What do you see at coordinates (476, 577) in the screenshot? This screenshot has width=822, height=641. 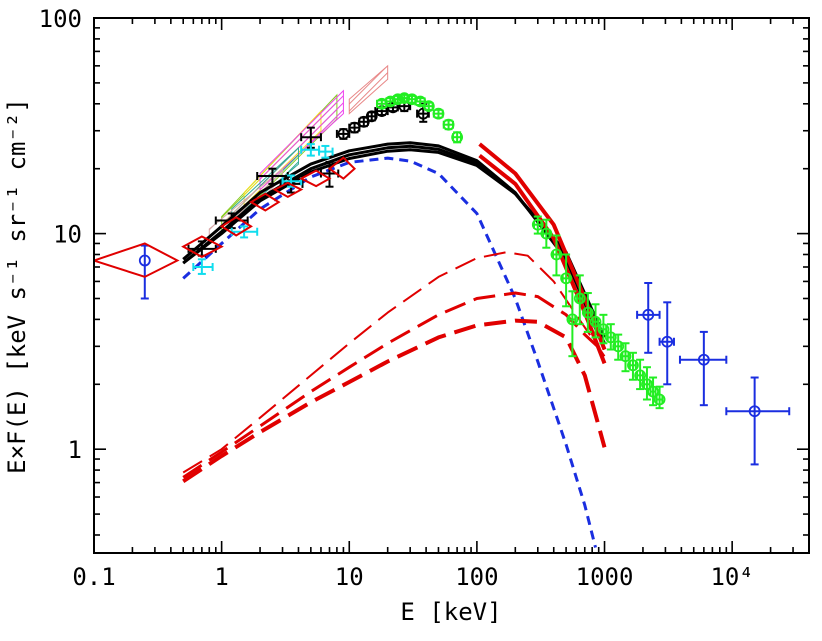 I see `x-tick-label: 100` at bounding box center [476, 577].